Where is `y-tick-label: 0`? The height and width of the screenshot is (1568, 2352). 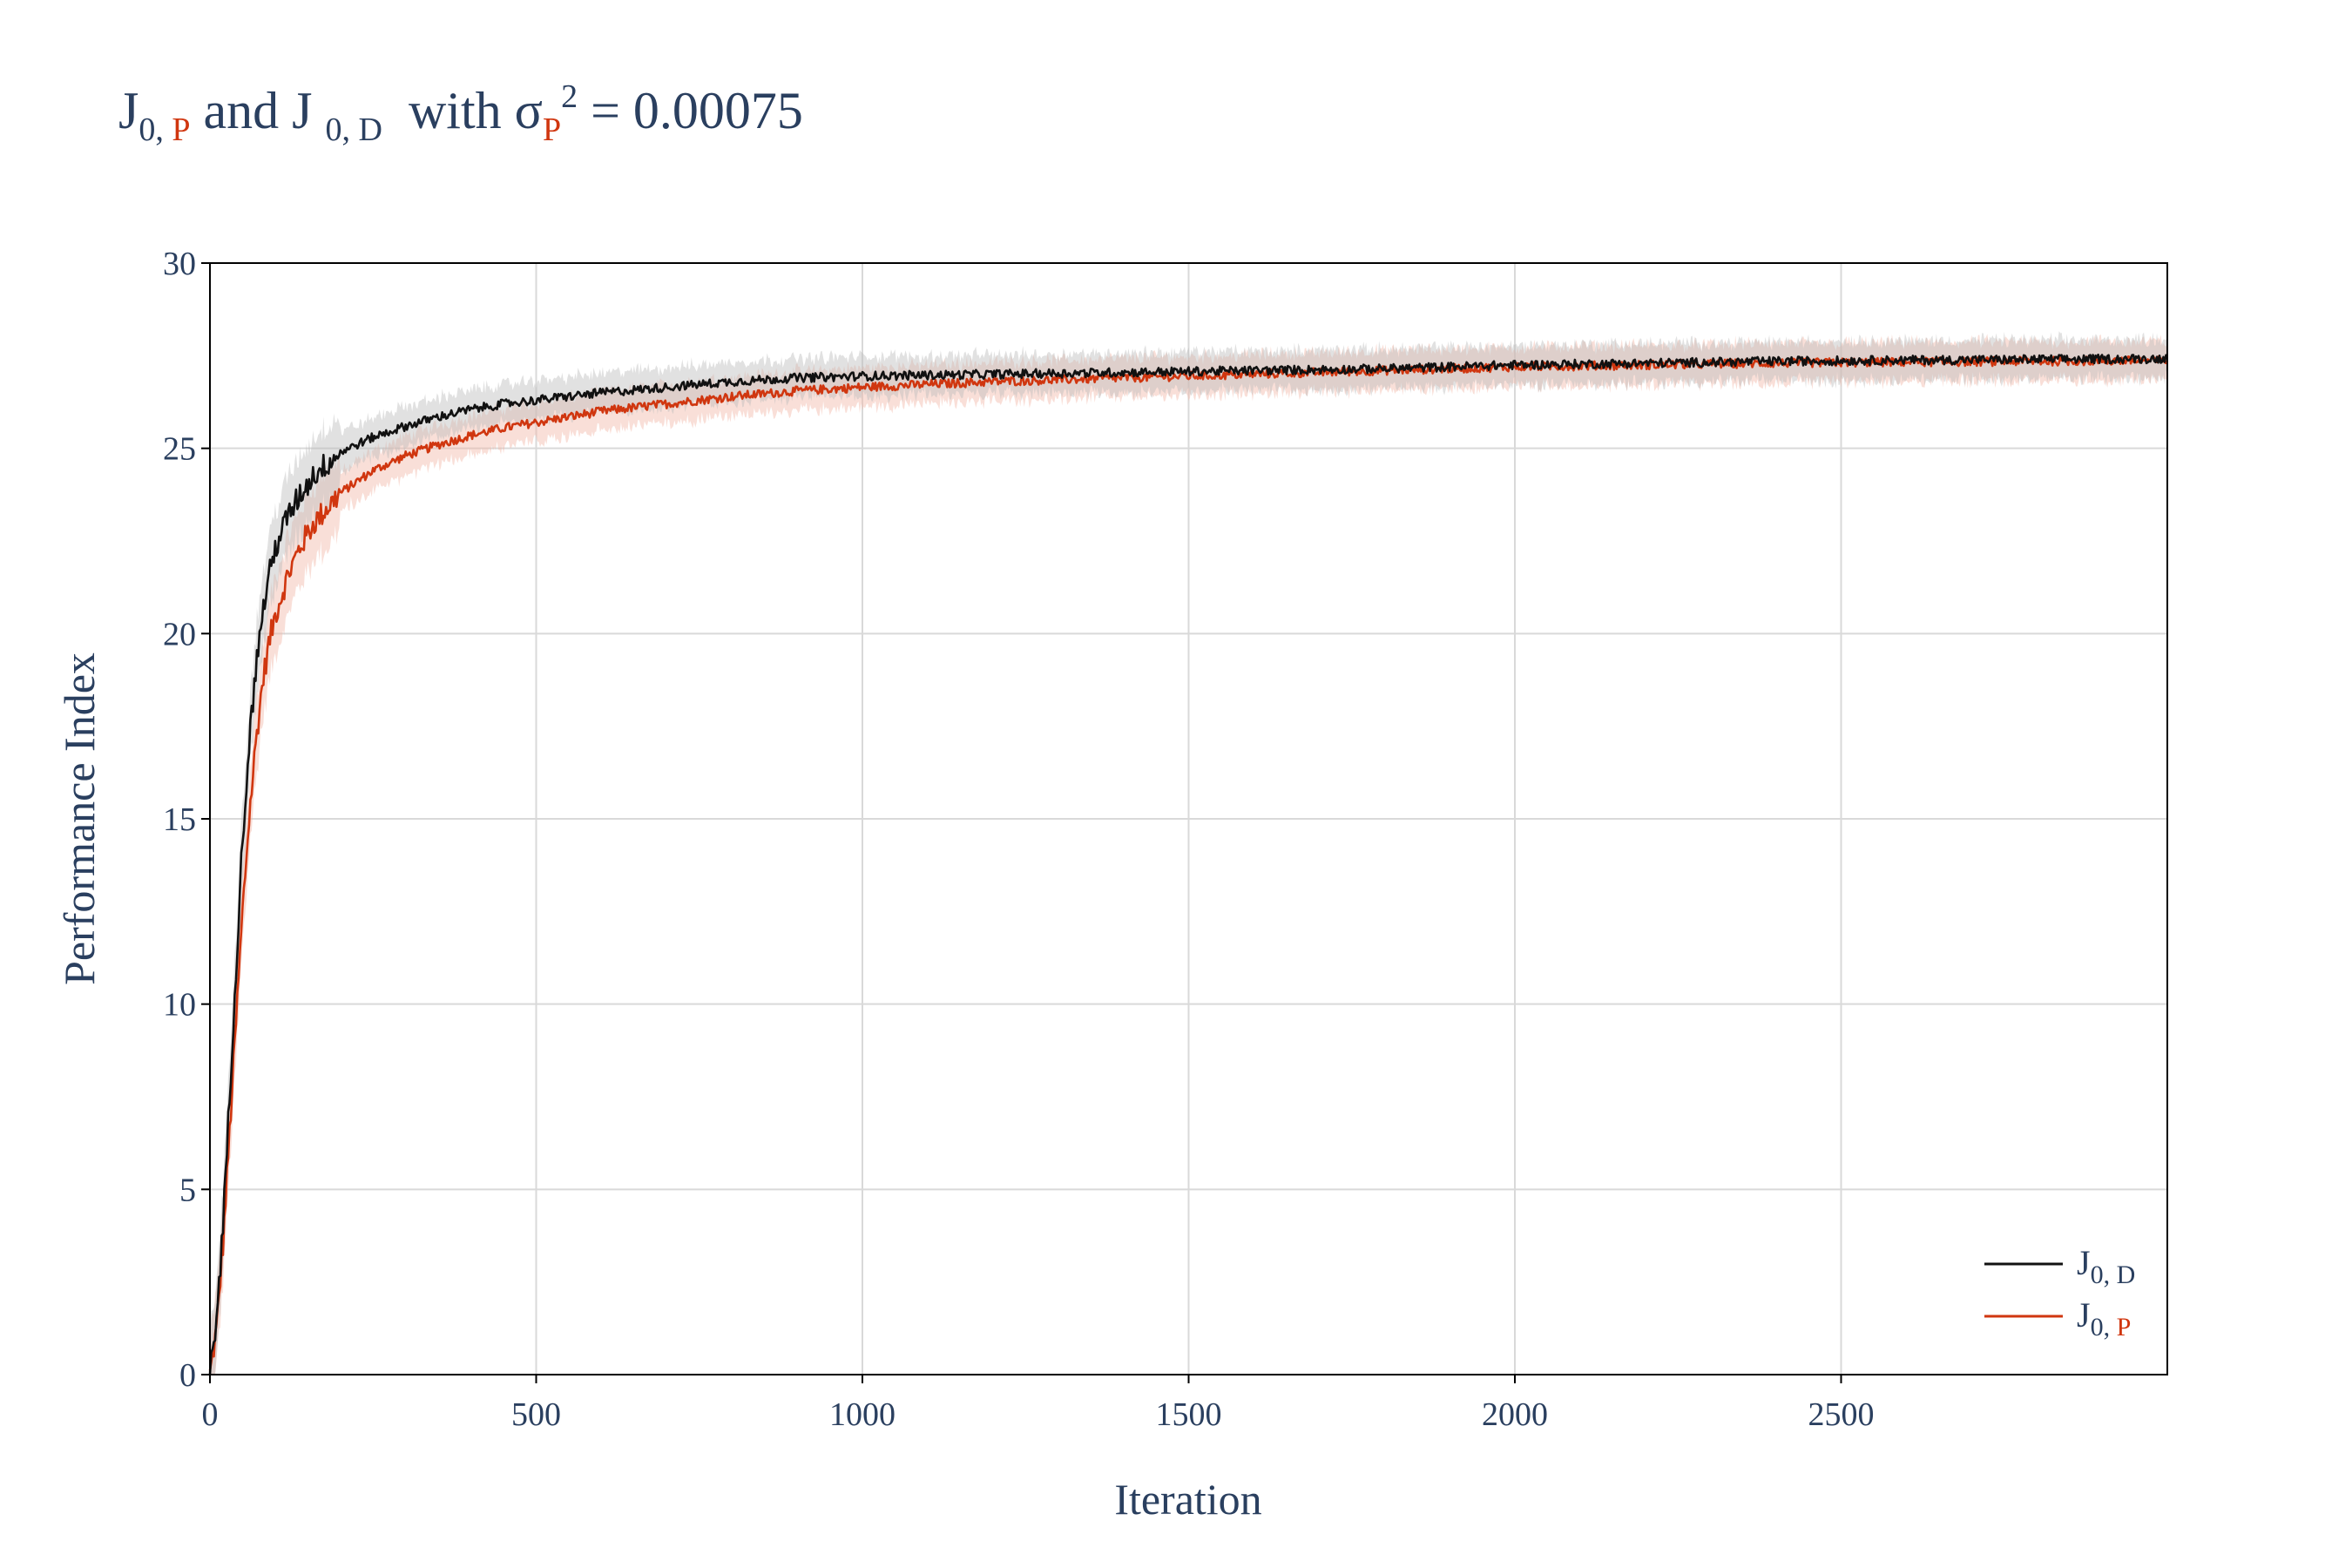
y-tick-label: 0 is located at coordinates (188, 1375).